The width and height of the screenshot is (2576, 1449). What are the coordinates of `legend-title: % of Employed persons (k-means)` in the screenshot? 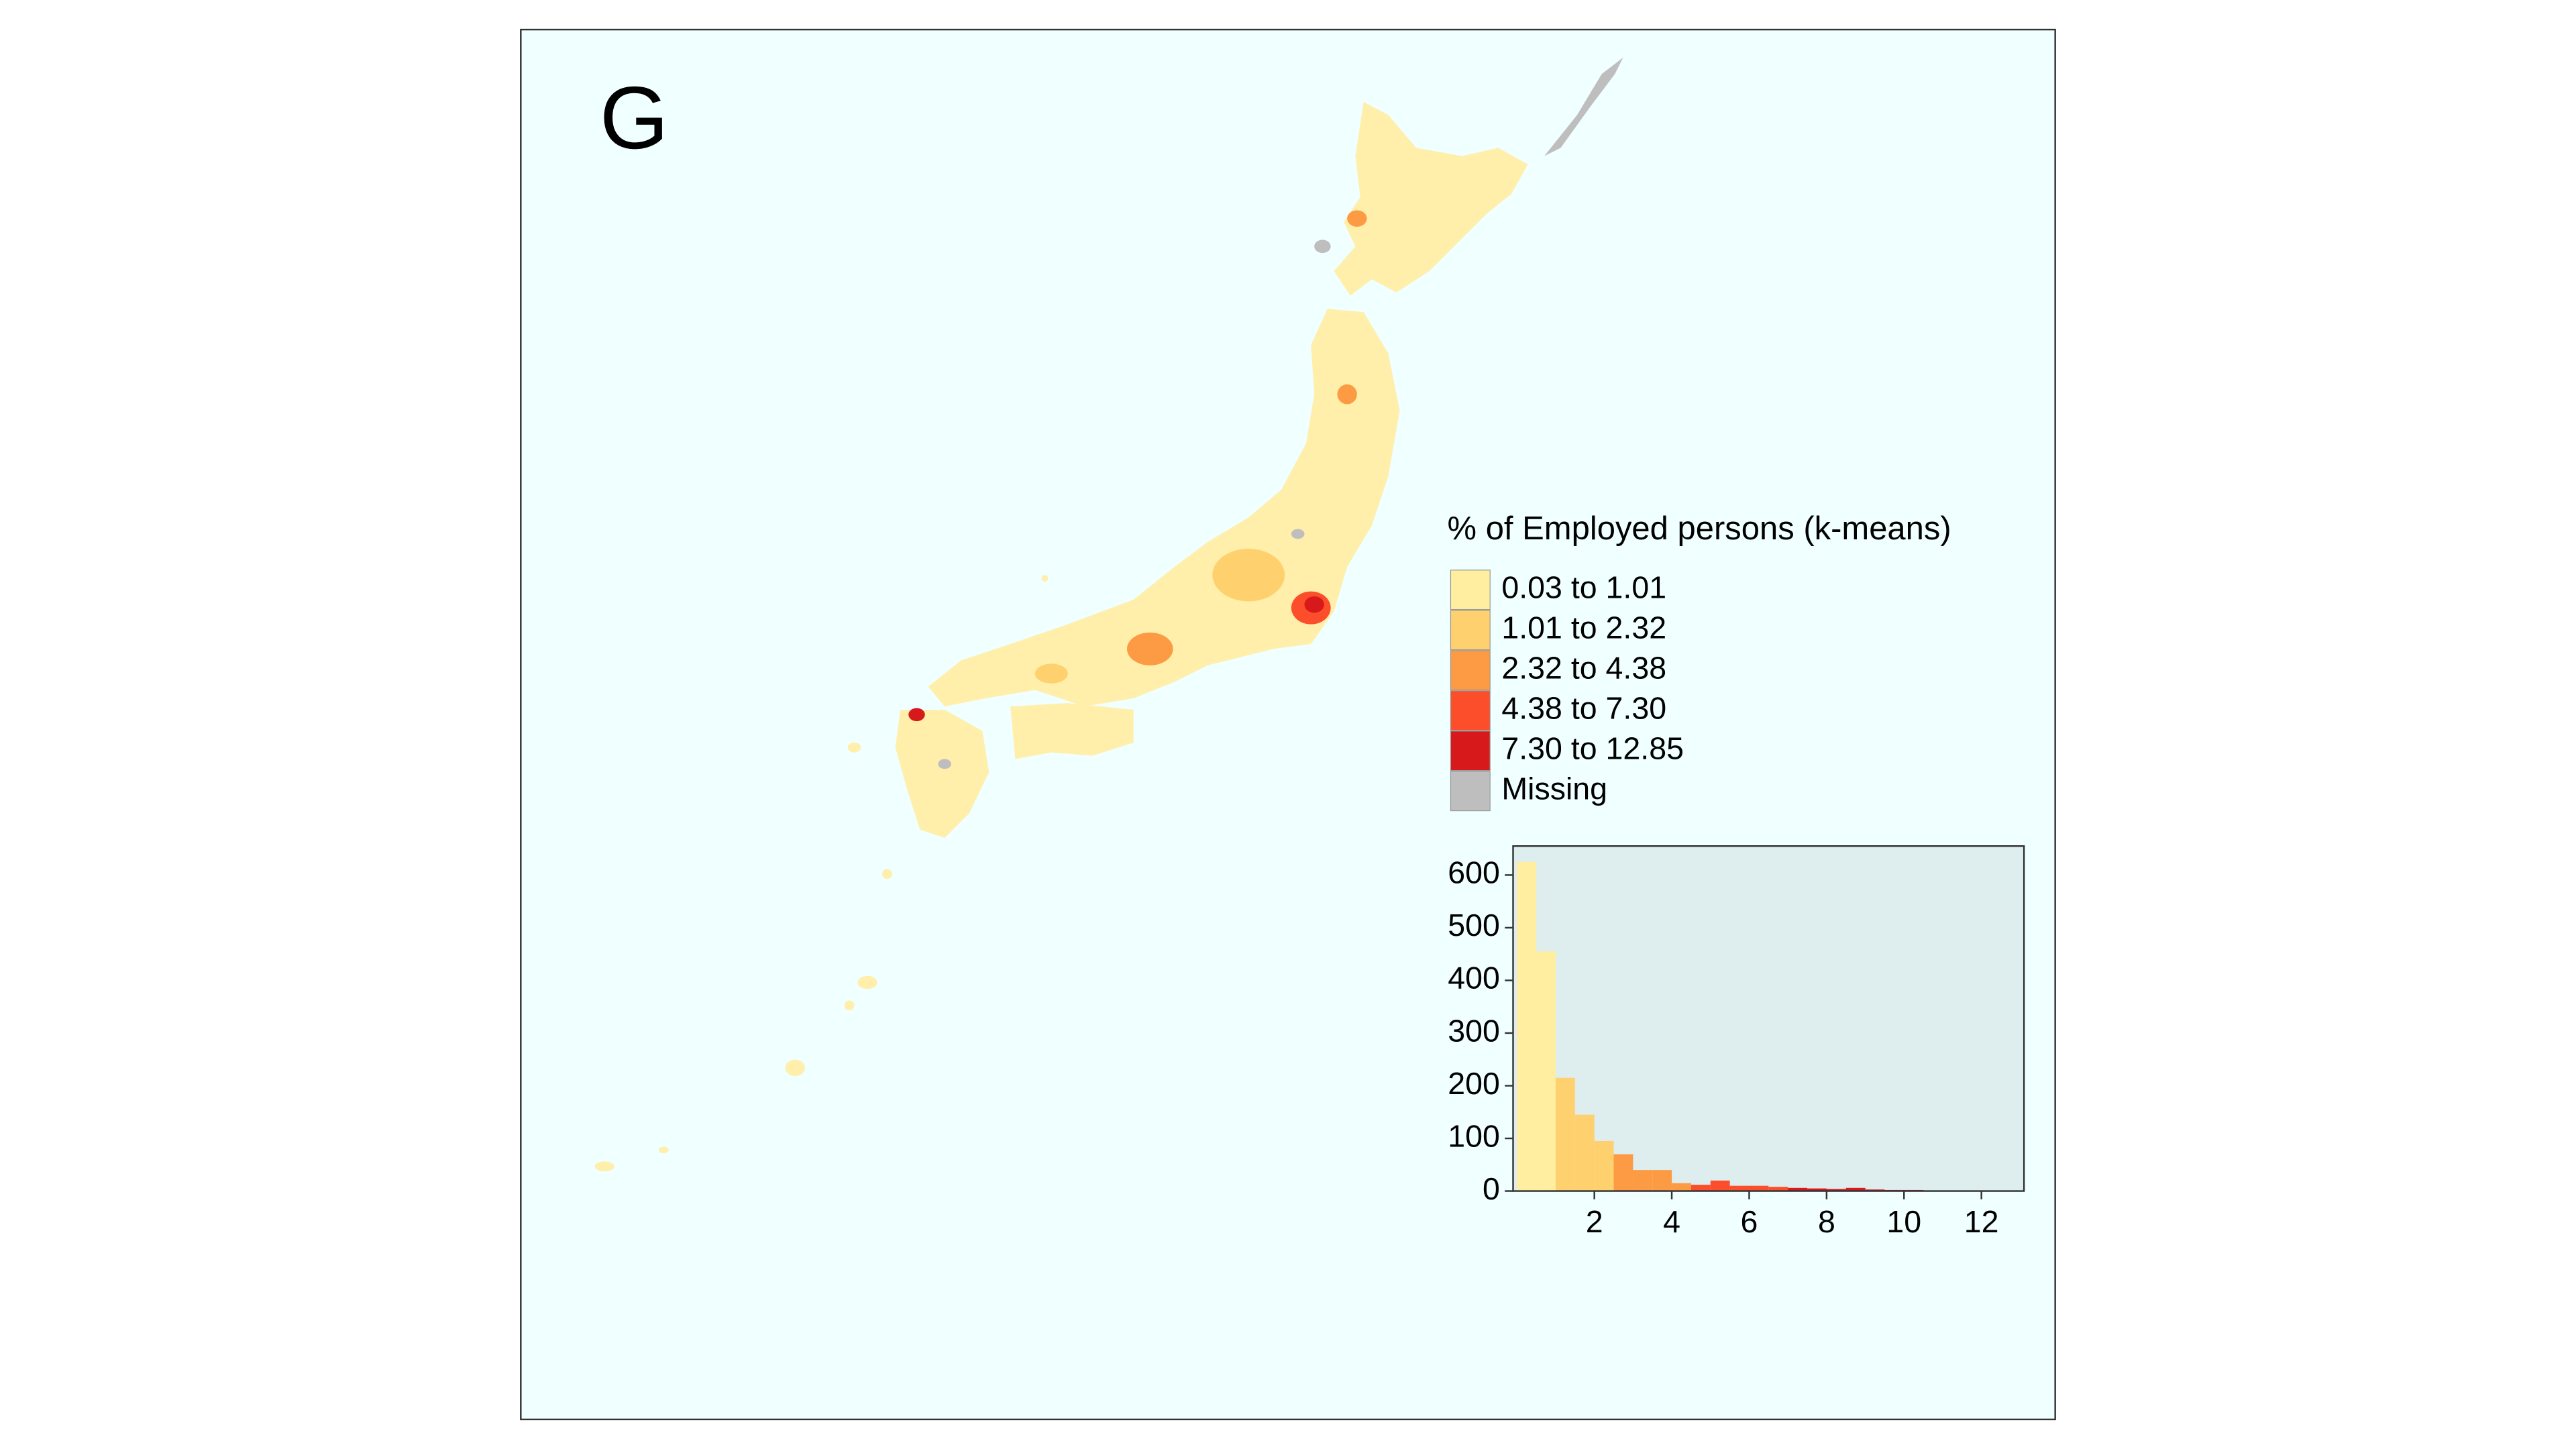 It's located at (1699, 529).